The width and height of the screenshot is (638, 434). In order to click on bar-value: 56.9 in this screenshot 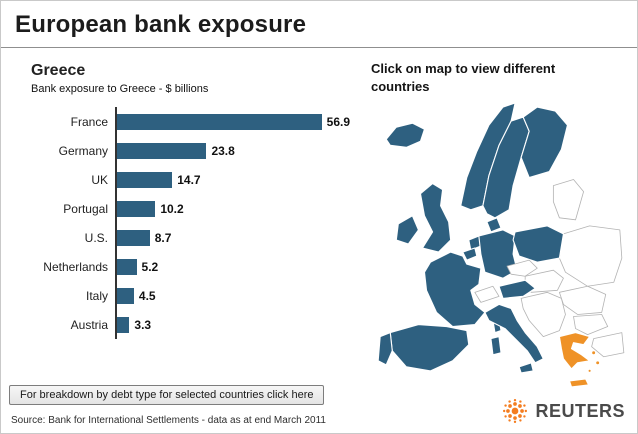, I will do `click(338, 121)`.